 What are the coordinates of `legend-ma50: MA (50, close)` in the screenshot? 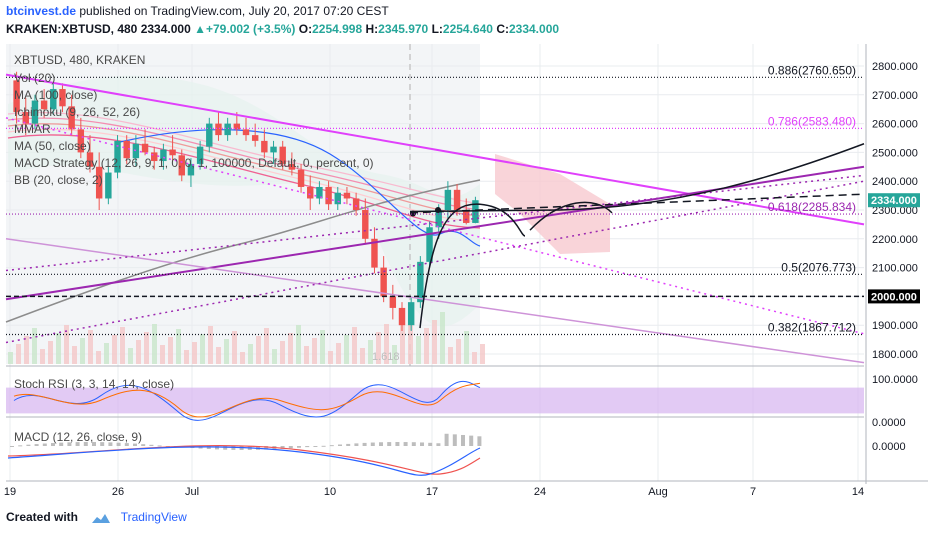 It's located at (52, 146).